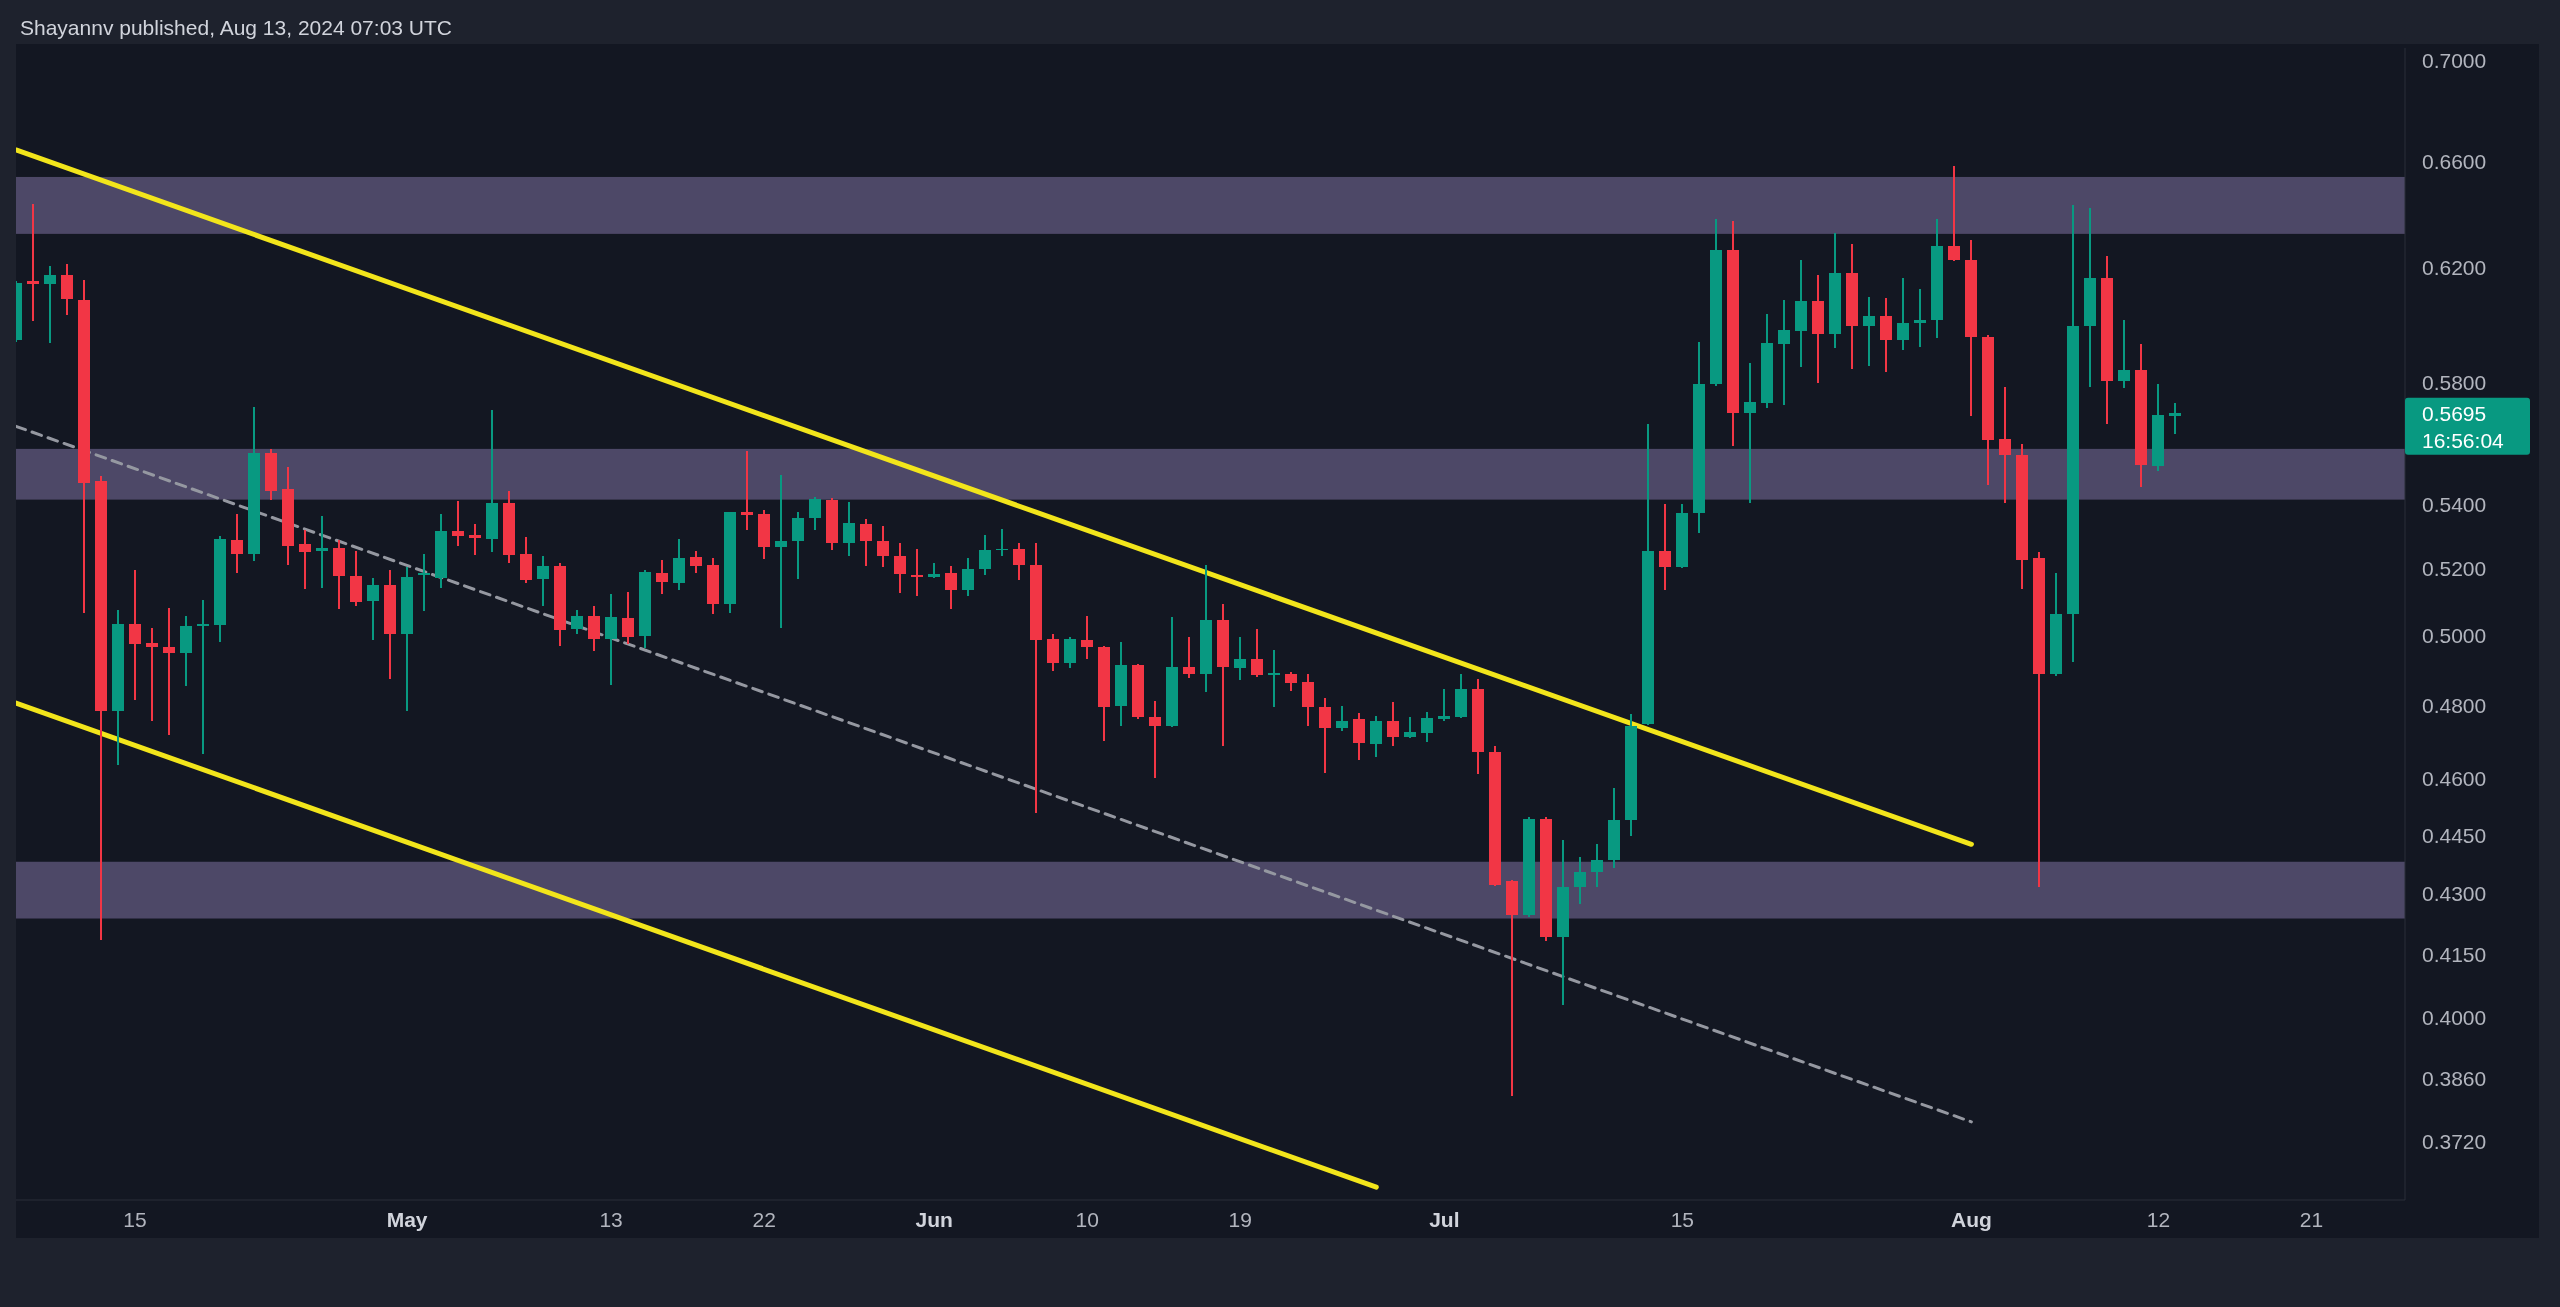  I want to click on text: 0.5695, so click(2454, 413).